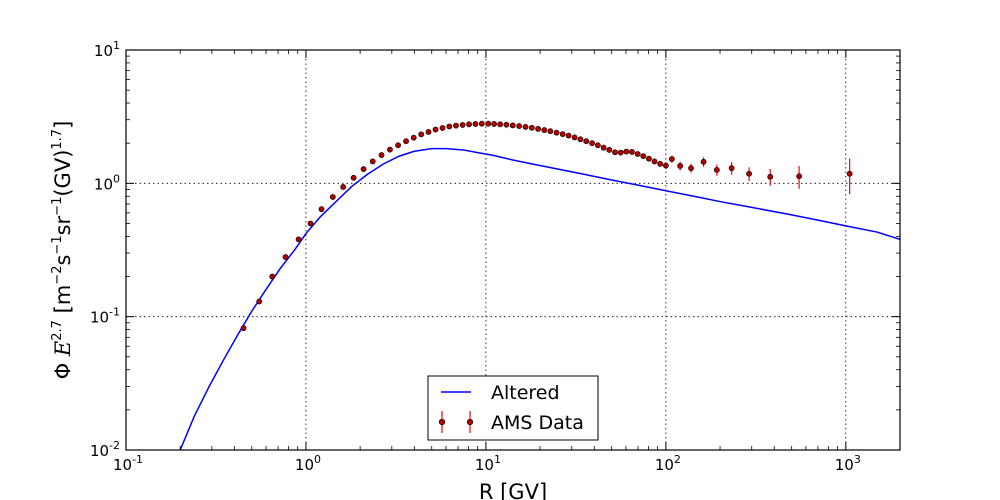 Image resolution: width=1000 pixels, height=500 pixels. Describe the element at coordinates (525, 393) in the screenshot. I see `legend-label-altered: Altered` at that location.